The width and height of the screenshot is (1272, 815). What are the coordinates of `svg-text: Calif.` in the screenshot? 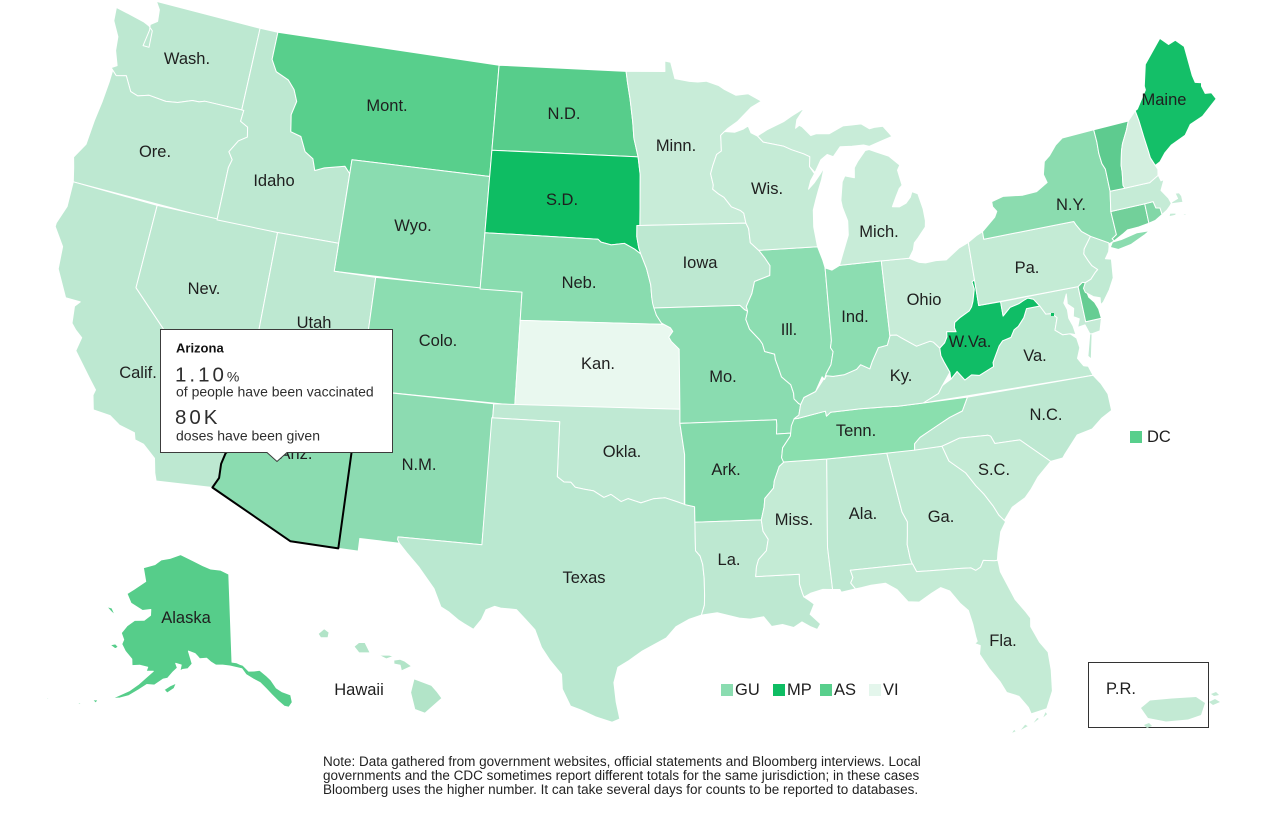 It's located at (138, 373).